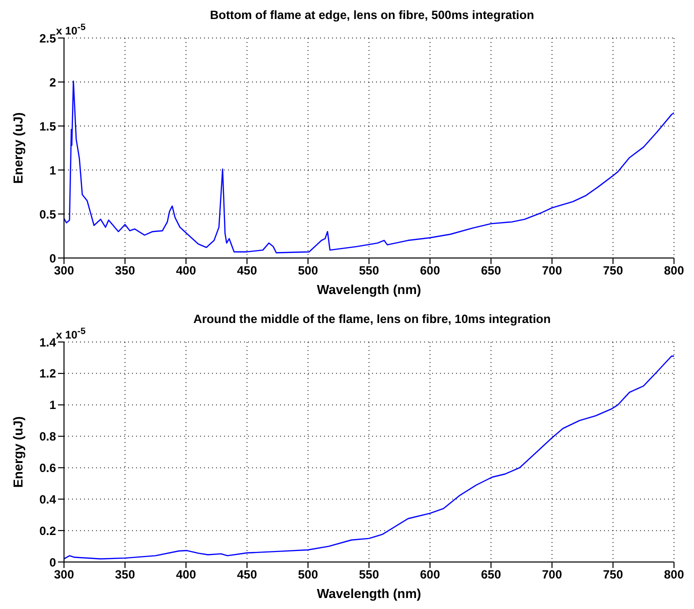 Image resolution: width=694 pixels, height=609 pixels. What do you see at coordinates (47, 38) in the screenshot?
I see `y-tick-label: 2.5` at bounding box center [47, 38].